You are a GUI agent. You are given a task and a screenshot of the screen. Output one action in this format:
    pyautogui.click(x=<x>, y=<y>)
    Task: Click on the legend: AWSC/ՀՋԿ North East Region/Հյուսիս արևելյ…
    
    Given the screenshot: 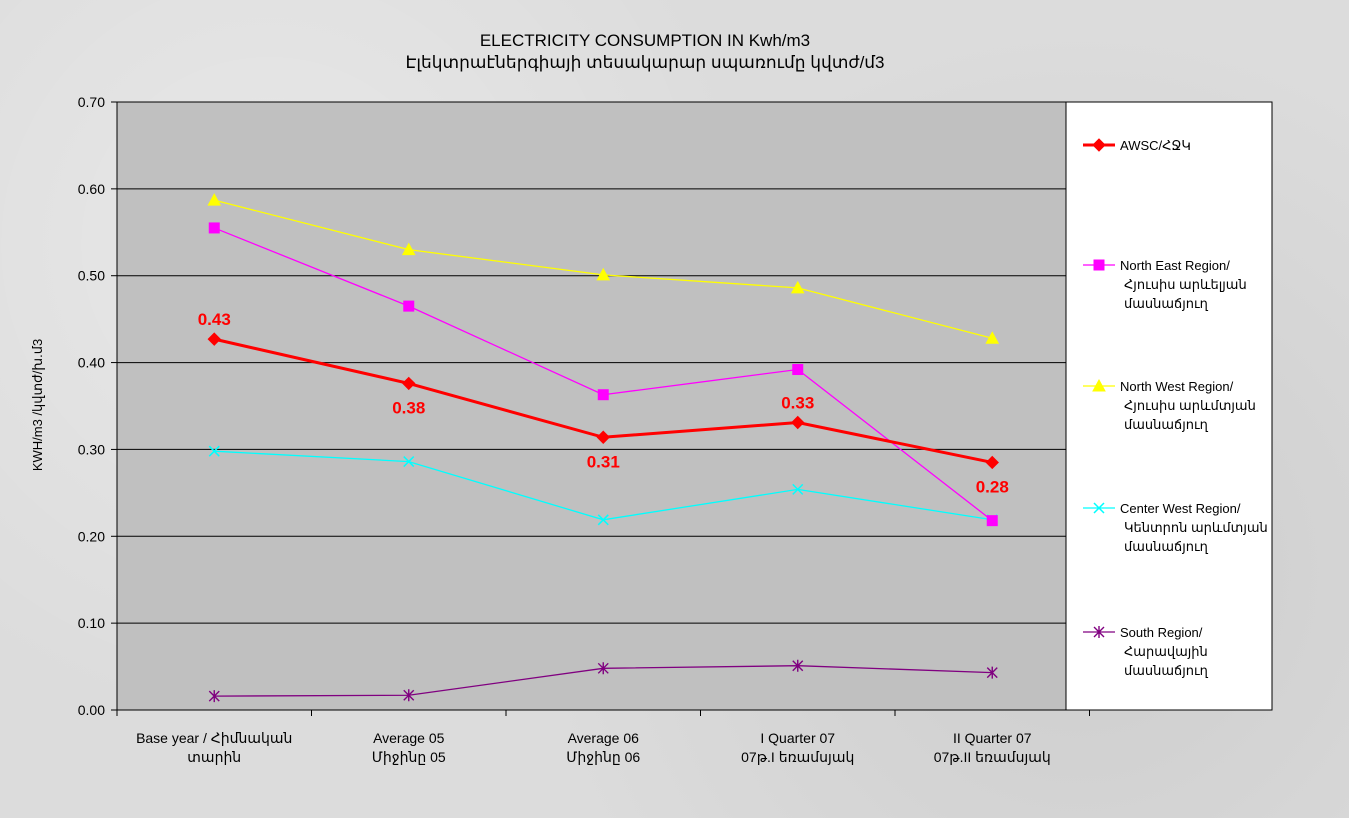 What is the action you would take?
    pyautogui.click(x=1169, y=406)
    